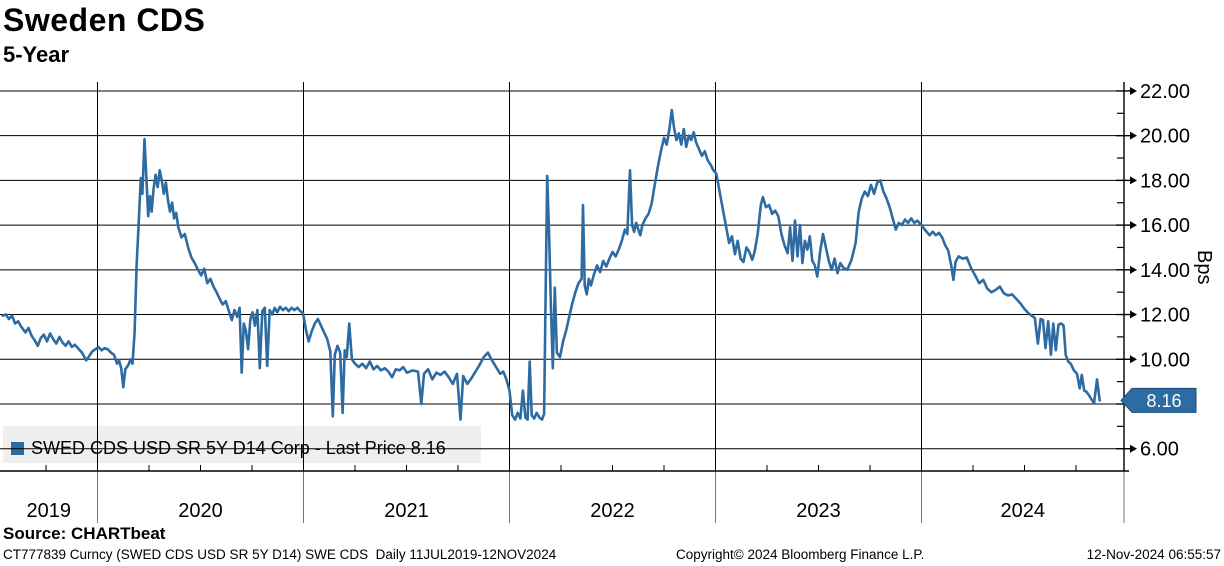 The image size is (1224, 566). What do you see at coordinates (1165, 226) in the screenshot?
I see `y-axis-tick-label: 16.00` at bounding box center [1165, 226].